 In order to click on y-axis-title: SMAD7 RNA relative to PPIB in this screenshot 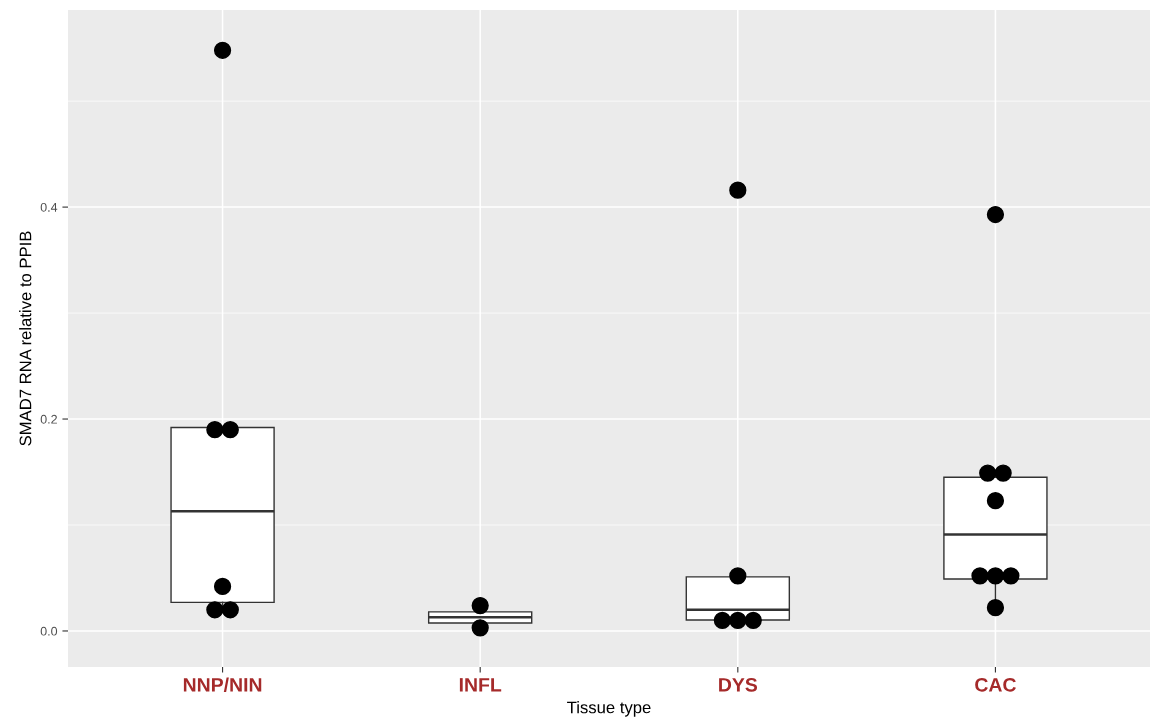, I will do `click(25, 338)`.